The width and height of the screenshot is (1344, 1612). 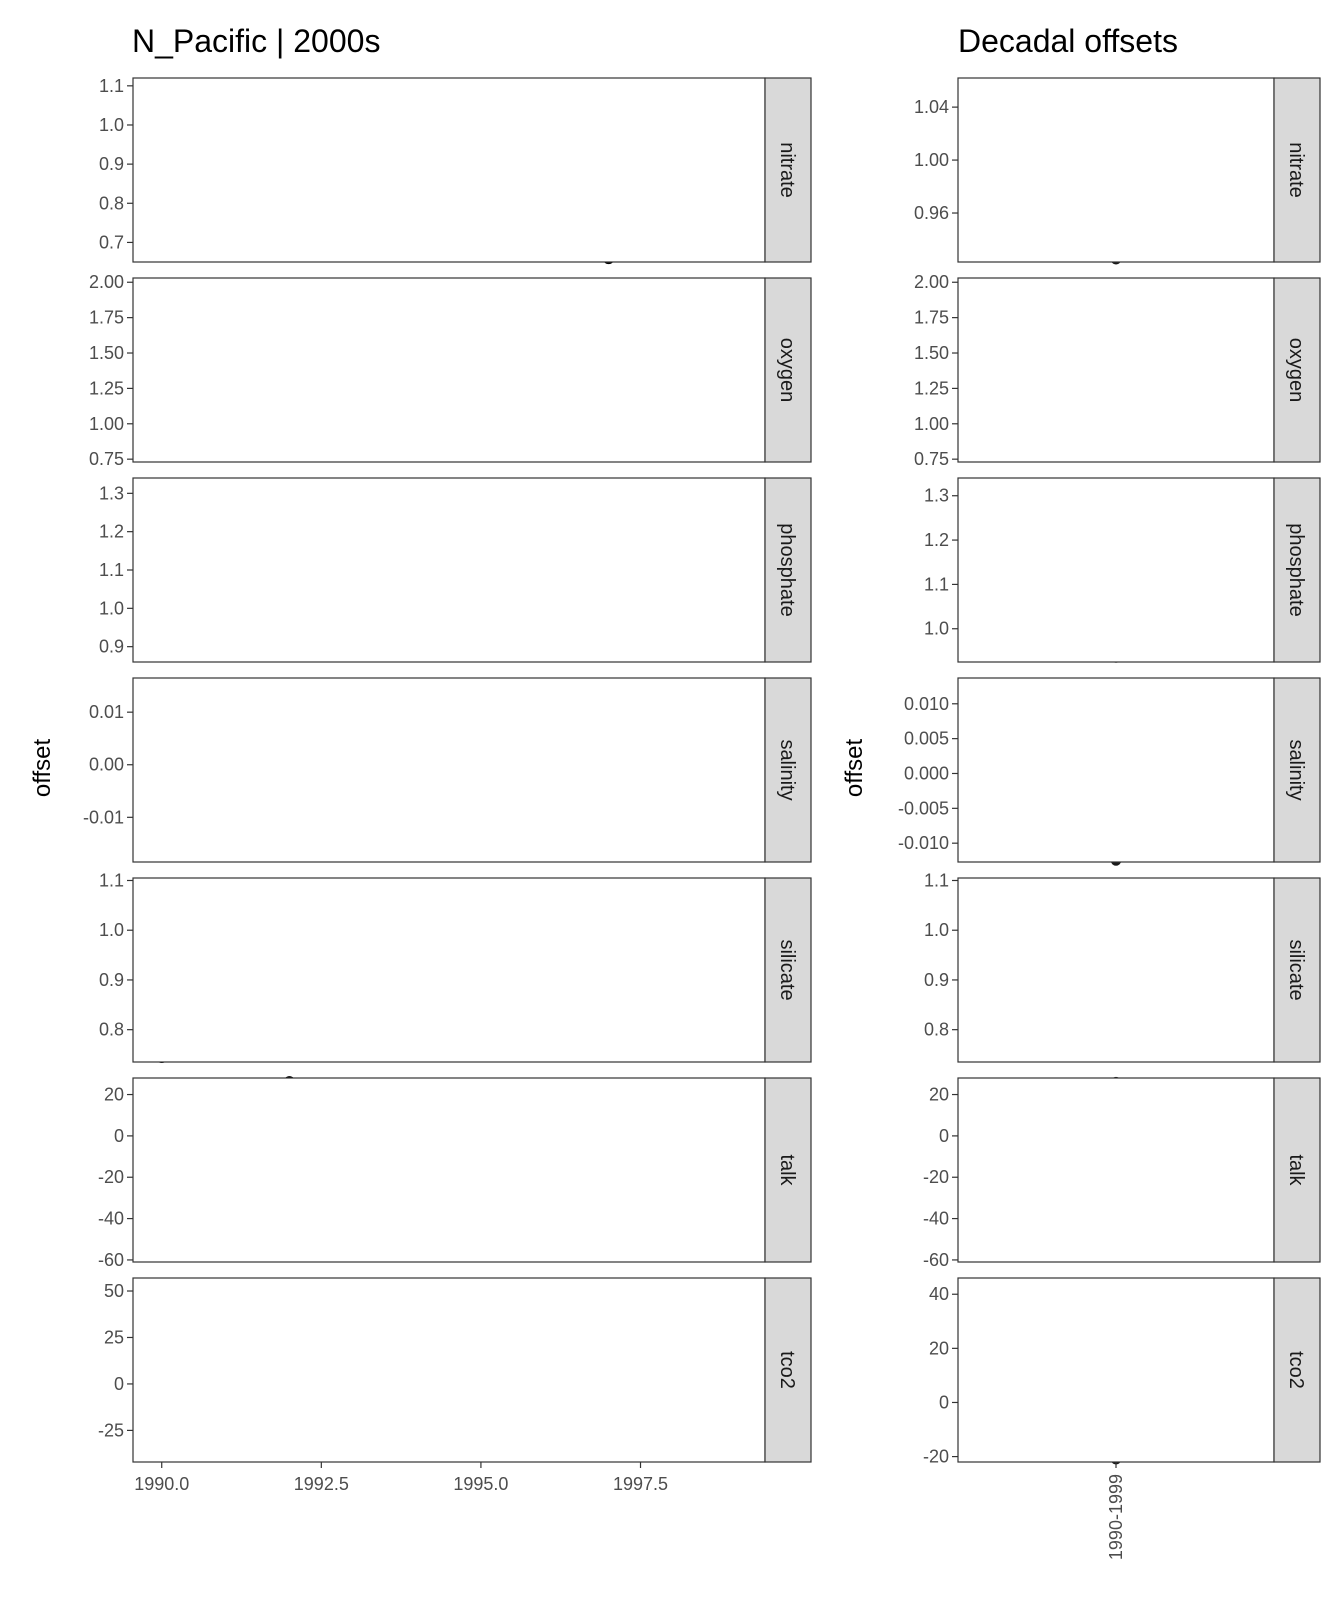 What do you see at coordinates (936, 540) in the screenshot?
I see `right-y-tick-label: 1.2` at bounding box center [936, 540].